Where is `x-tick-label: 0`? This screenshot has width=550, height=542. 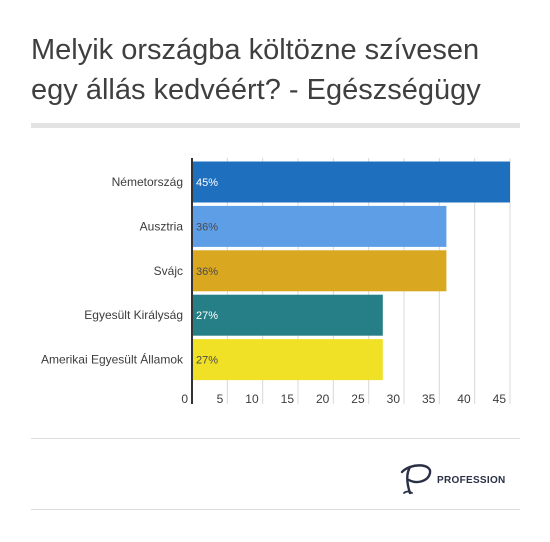
x-tick-label: 0 is located at coordinates (184, 399).